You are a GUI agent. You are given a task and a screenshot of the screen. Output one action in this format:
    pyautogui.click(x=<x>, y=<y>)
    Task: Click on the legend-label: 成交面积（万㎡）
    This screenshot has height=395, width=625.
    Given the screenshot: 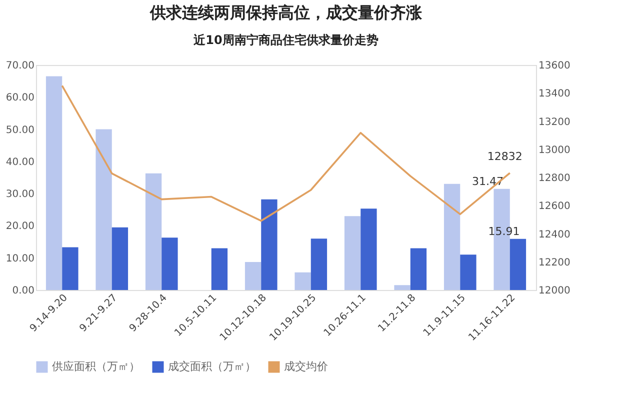 What is the action you would take?
    pyautogui.click(x=212, y=366)
    